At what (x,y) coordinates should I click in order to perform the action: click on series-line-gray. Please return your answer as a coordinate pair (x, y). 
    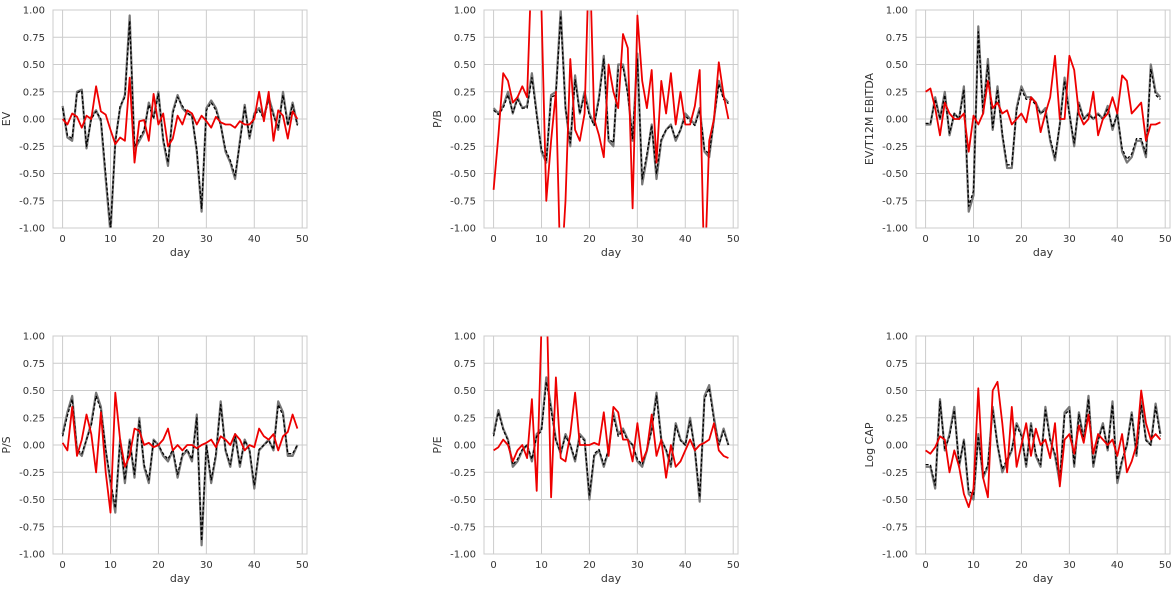
    Looking at the image, I should click on (611, 98).